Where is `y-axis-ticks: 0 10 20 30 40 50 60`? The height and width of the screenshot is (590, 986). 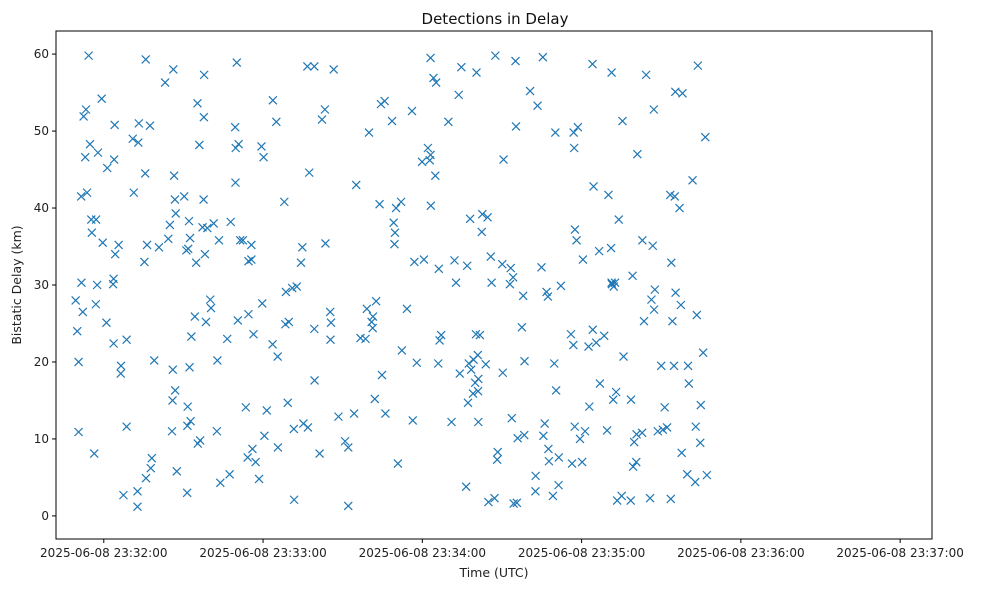
y-axis-ticks: 0 10 20 30 40 50 60 is located at coordinates (45, 285).